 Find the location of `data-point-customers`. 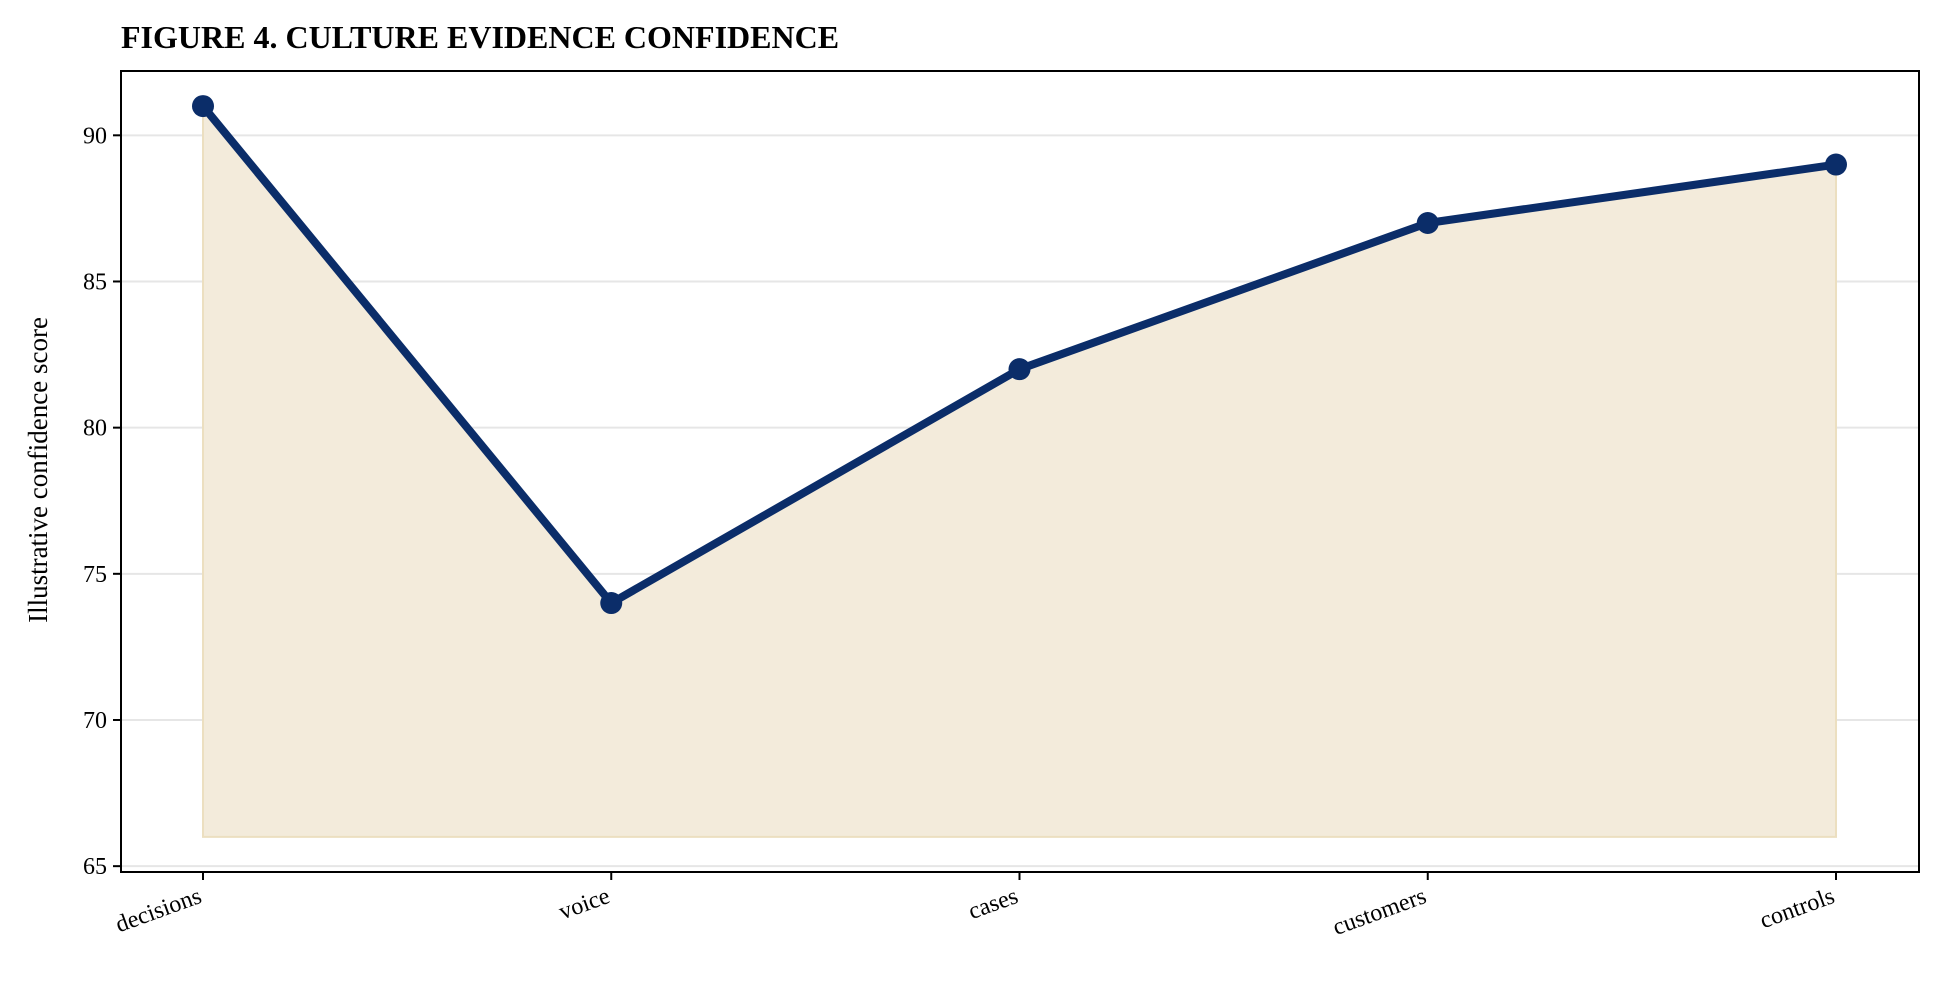

data-point-customers is located at coordinates (1427, 223).